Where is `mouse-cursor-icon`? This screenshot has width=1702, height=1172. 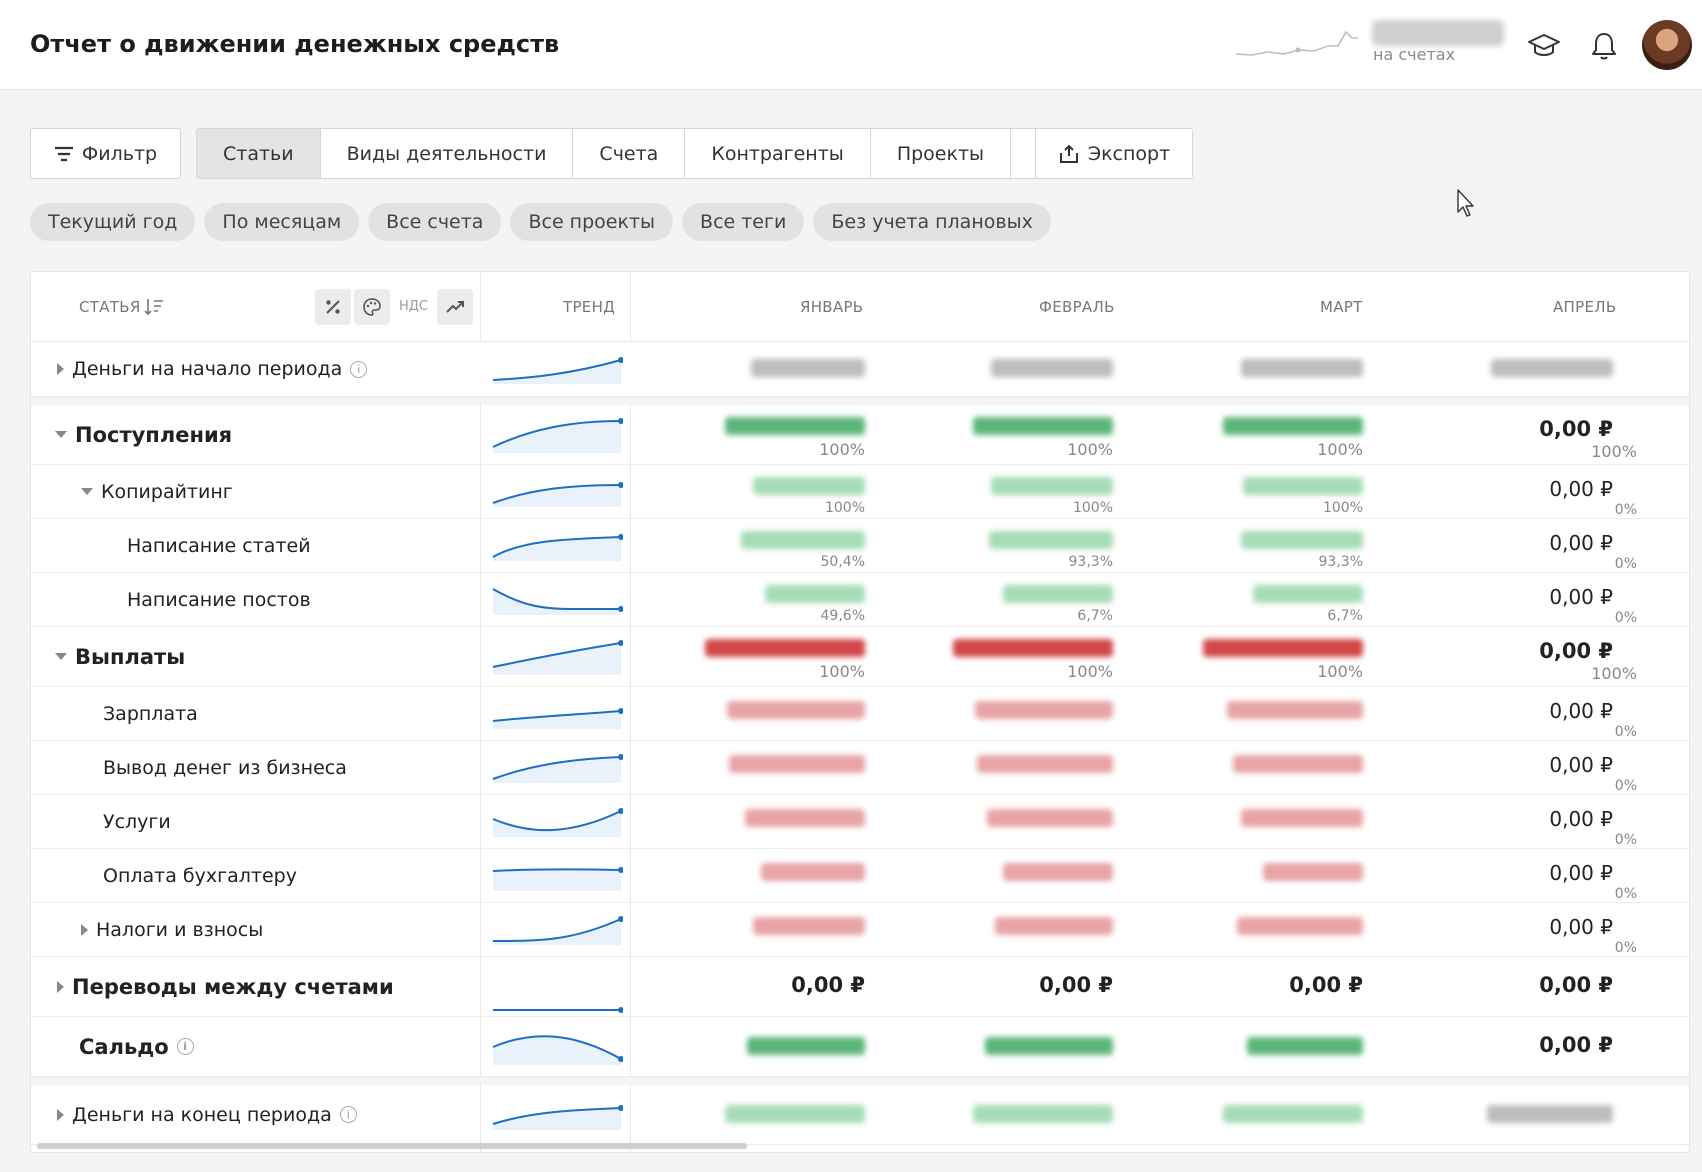 mouse-cursor-icon is located at coordinates (1465, 203).